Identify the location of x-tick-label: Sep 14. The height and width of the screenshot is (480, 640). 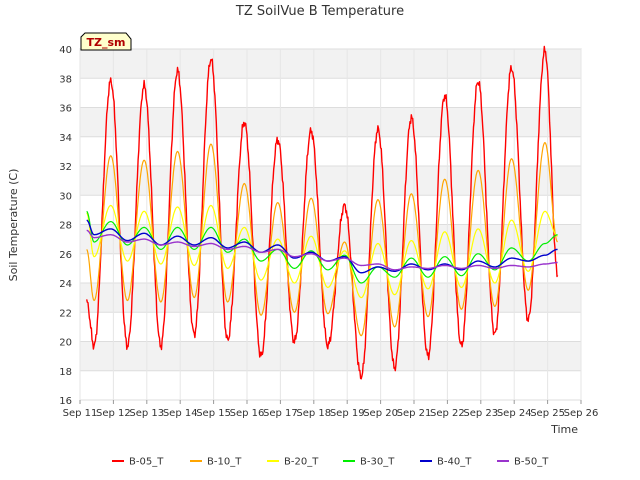
(180, 413).